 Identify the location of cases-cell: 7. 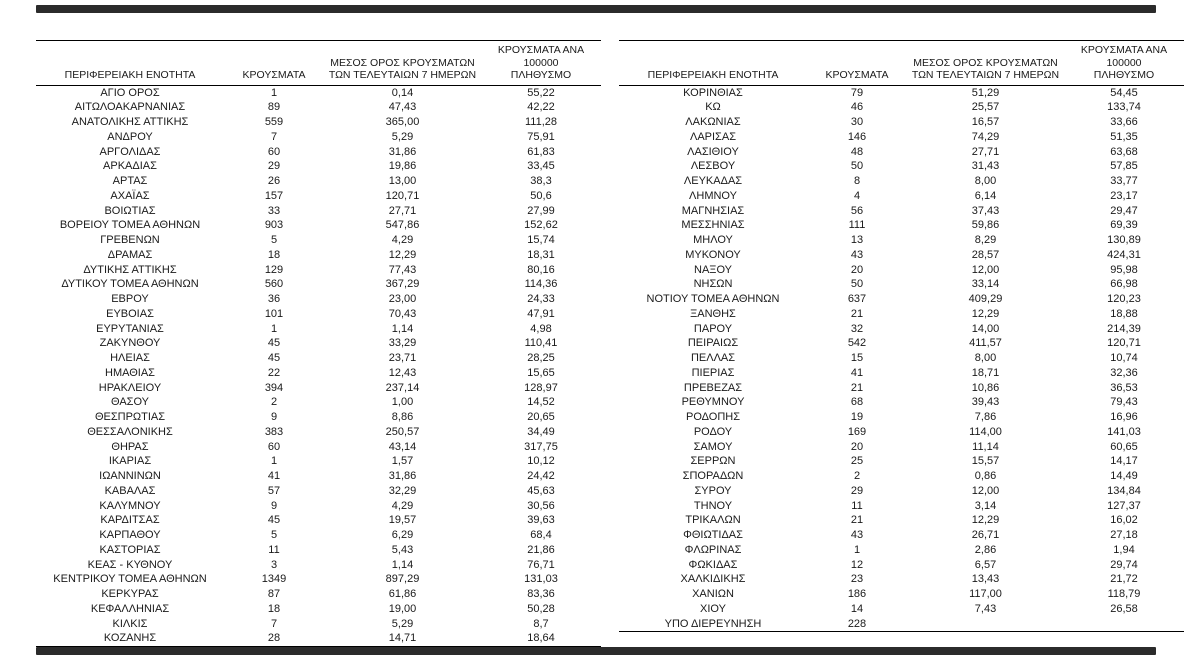
(274, 136).